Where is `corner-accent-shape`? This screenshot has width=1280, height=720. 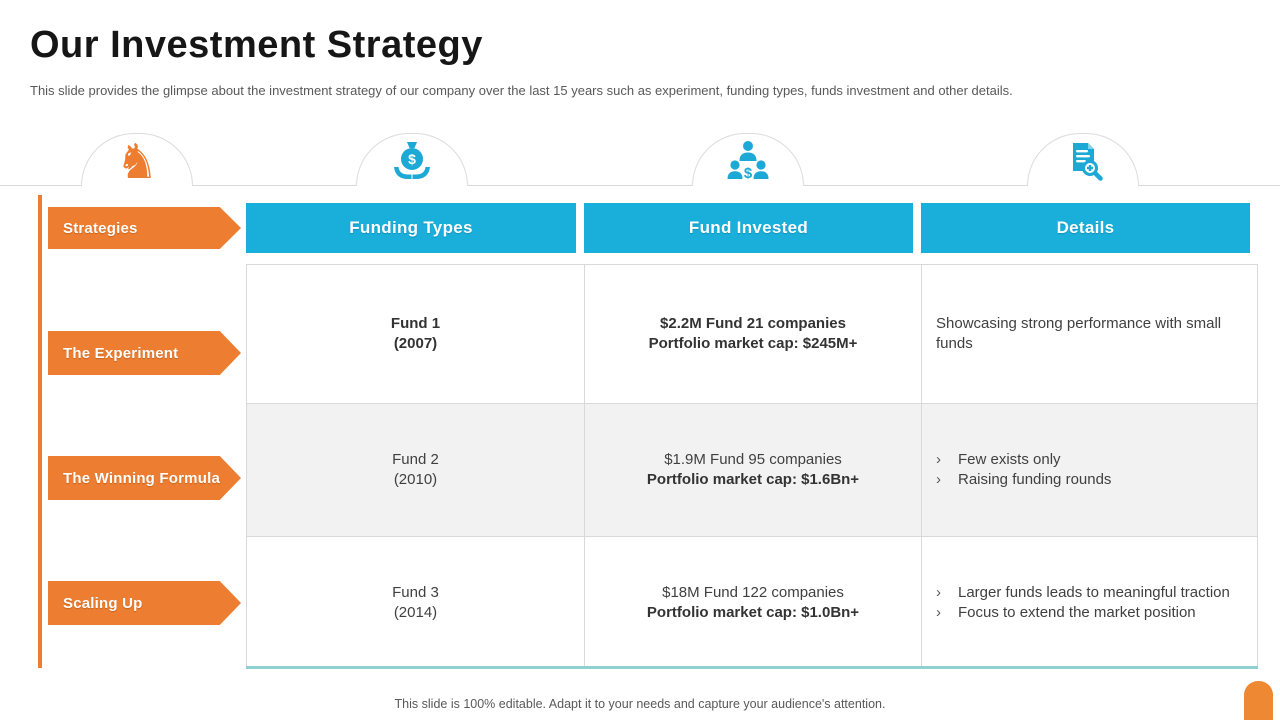 corner-accent-shape is located at coordinates (1258, 700).